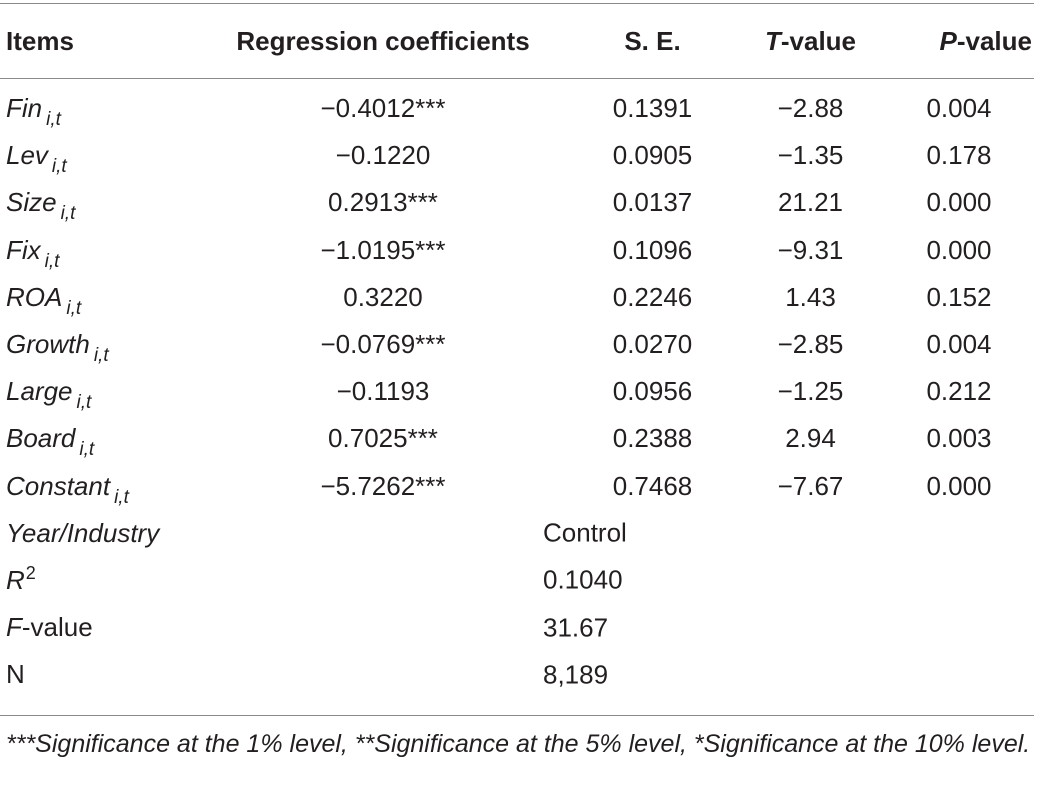  What do you see at coordinates (517, 155) in the screenshot?
I see `table-row: Lev i,t −0.1220 0.0905 −1.35 0.178` at bounding box center [517, 155].